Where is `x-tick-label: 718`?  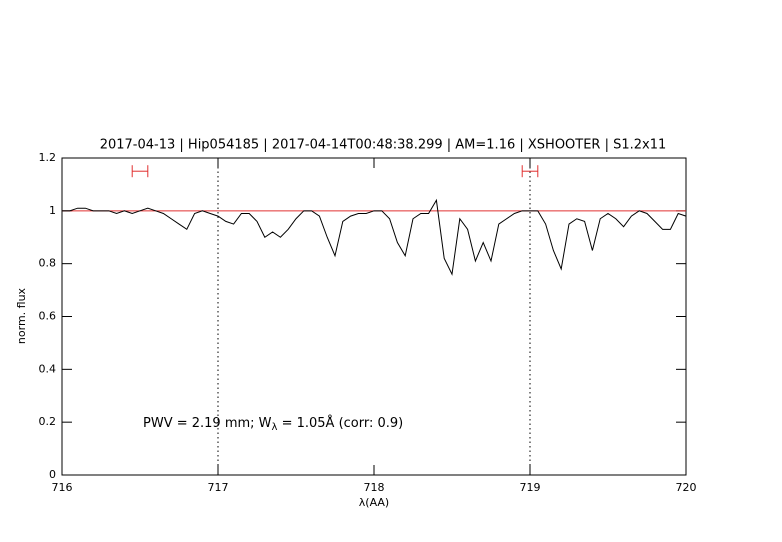
x-tick-label: 718 is located at coordinates (374, 487).